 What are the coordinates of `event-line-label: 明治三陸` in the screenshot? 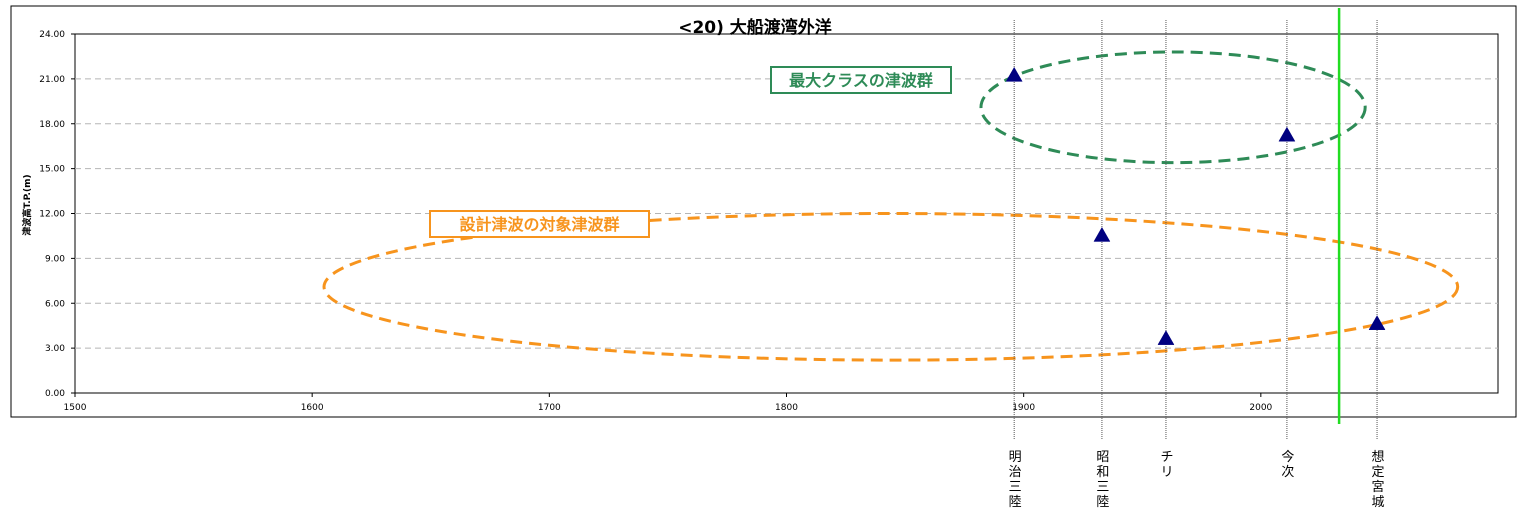 It's located at (1015, 480).